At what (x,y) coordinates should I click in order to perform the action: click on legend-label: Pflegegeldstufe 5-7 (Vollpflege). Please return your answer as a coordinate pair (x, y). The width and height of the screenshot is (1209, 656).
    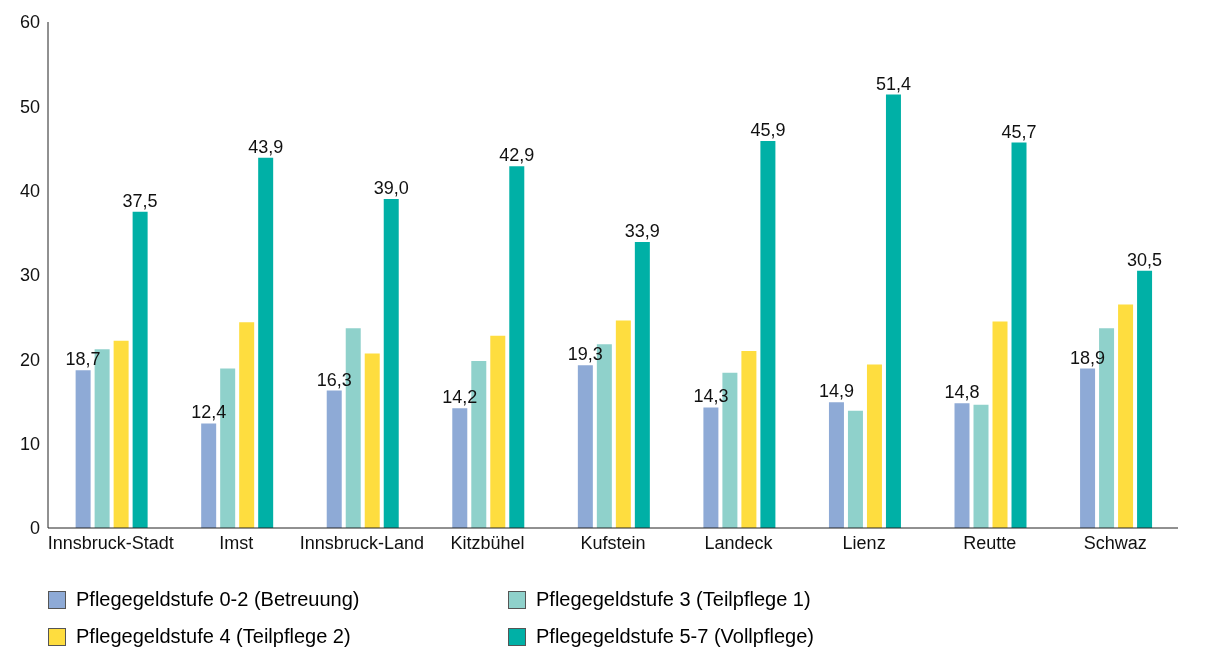
    Looking at the image, I should click on (675, 636).